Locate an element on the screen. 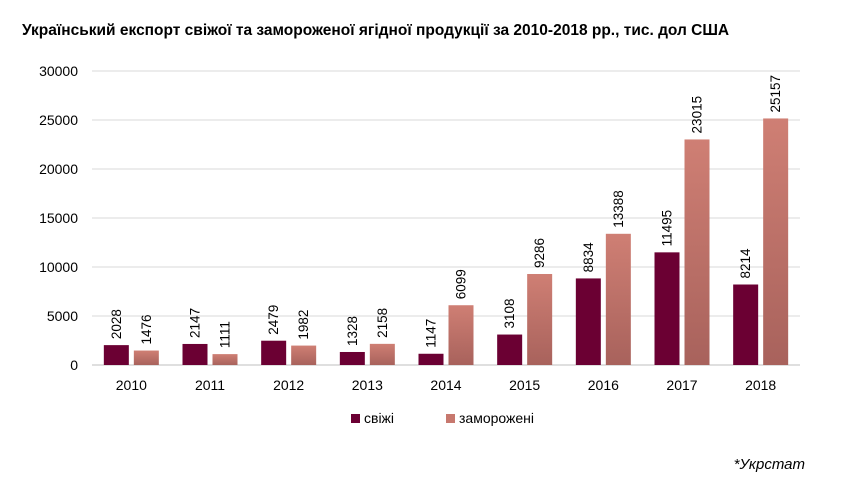 This screenshot has height=499, width=863. y-tick-label: 10000 is located at coordinates (58, 267).